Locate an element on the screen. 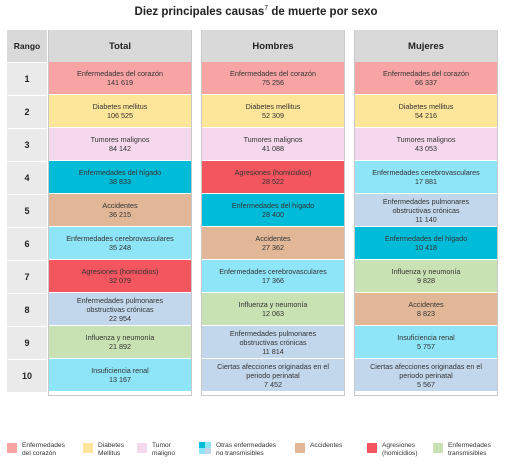 This screenshot has width=512, height=472. legend-label: Enfermedades del corazón is located at coordinates (43, 449).